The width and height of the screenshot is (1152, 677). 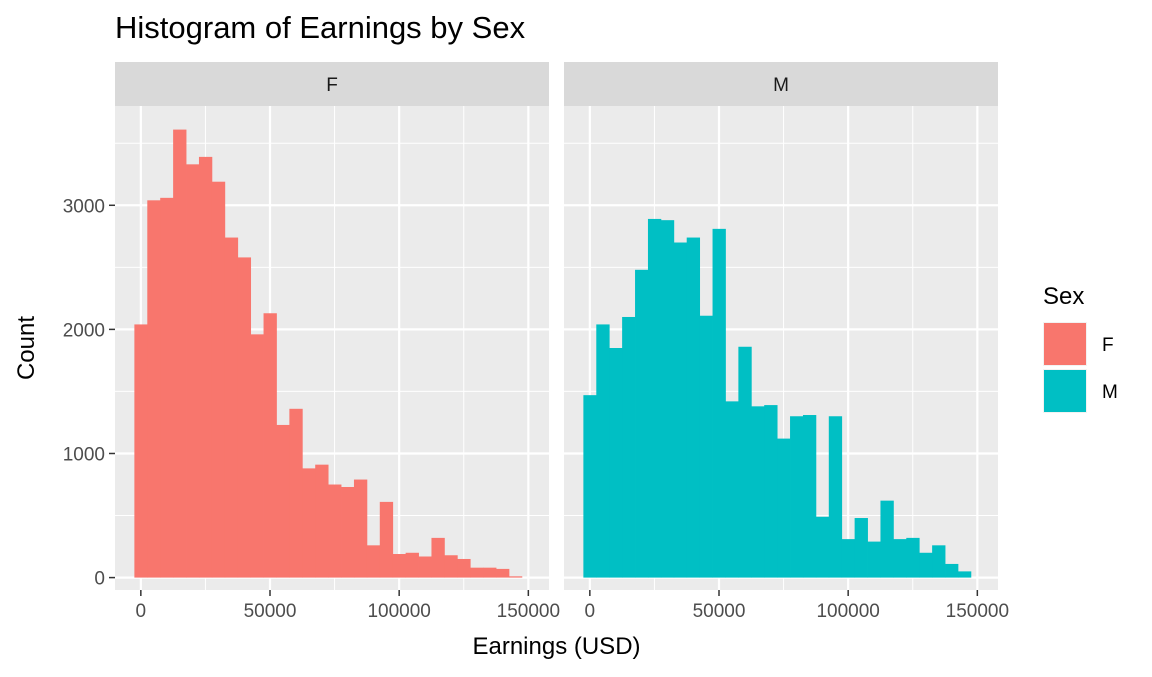 What do you see at coordinates (84, 206) in the screenshot?
I see `y-tick-label: 3000` at bounding box center [84, 206].